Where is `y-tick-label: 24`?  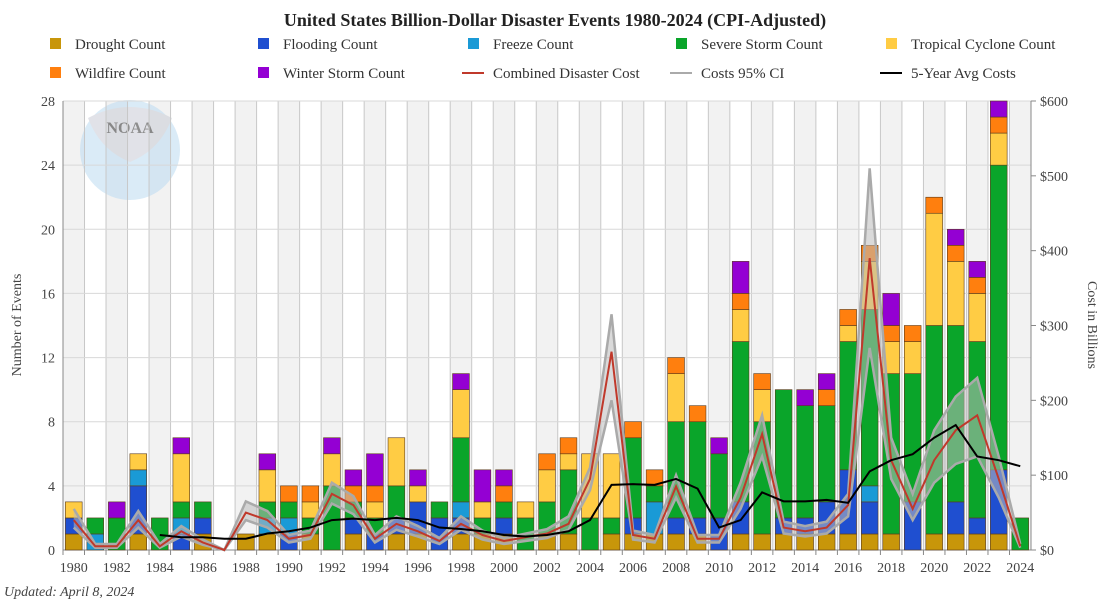
y-tick-label: 24 is located at coordinates (48, 166).